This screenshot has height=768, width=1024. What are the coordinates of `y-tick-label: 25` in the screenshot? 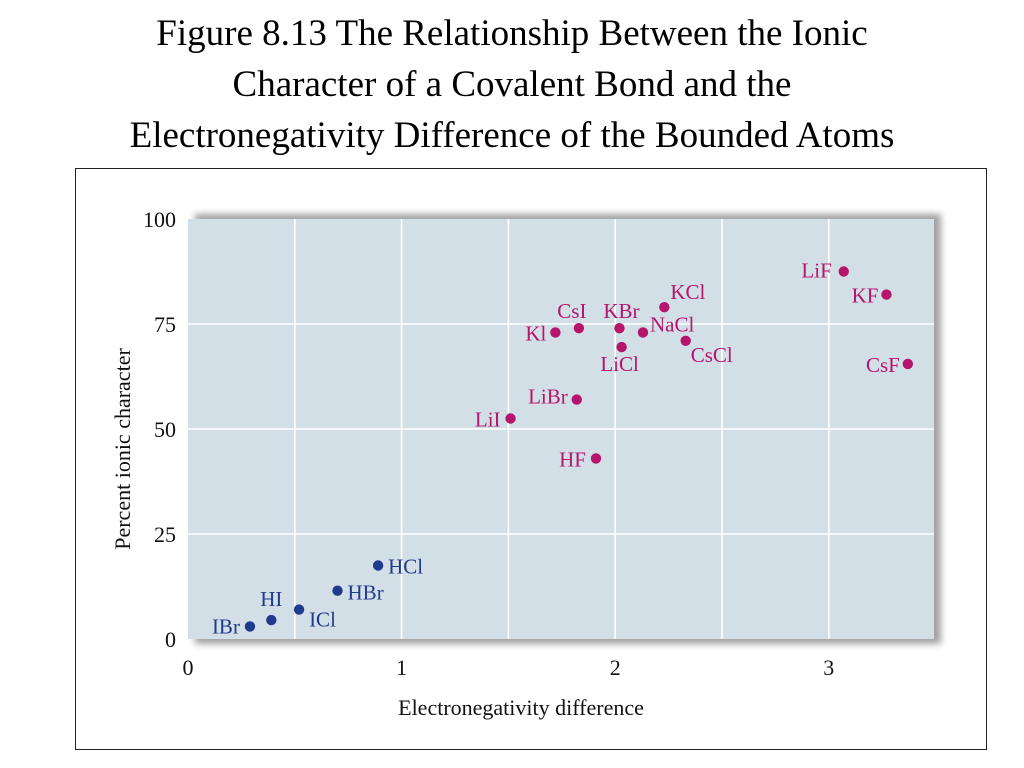 It's located at (165, 534).